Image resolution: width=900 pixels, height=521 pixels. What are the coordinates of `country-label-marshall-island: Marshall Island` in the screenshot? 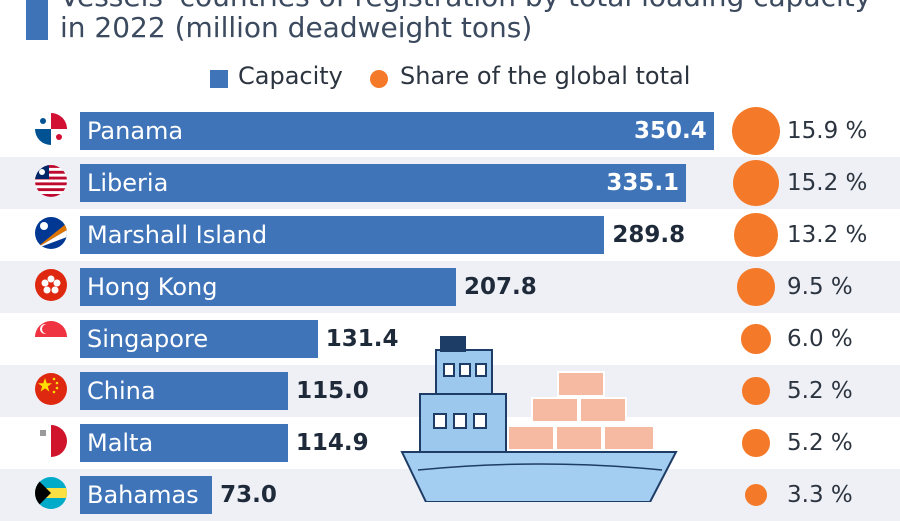 It's located at (177, 235).